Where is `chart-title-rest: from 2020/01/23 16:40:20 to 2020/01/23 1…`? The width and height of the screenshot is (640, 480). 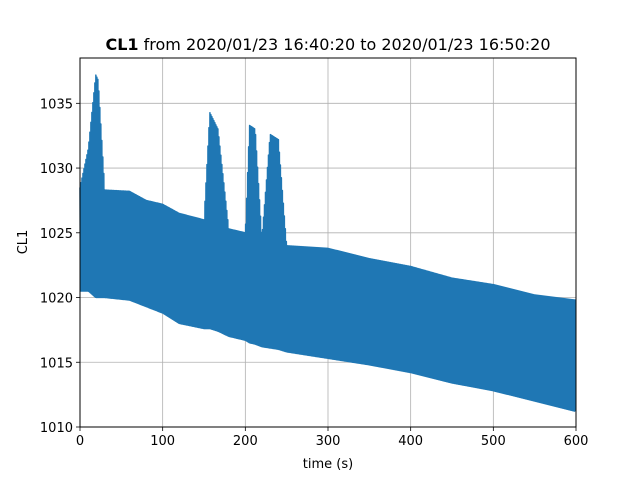 chart-title-rest: from 2020/01/23 16:40:20 to 2020/01/23 1… is located at coordinates (345, 44).